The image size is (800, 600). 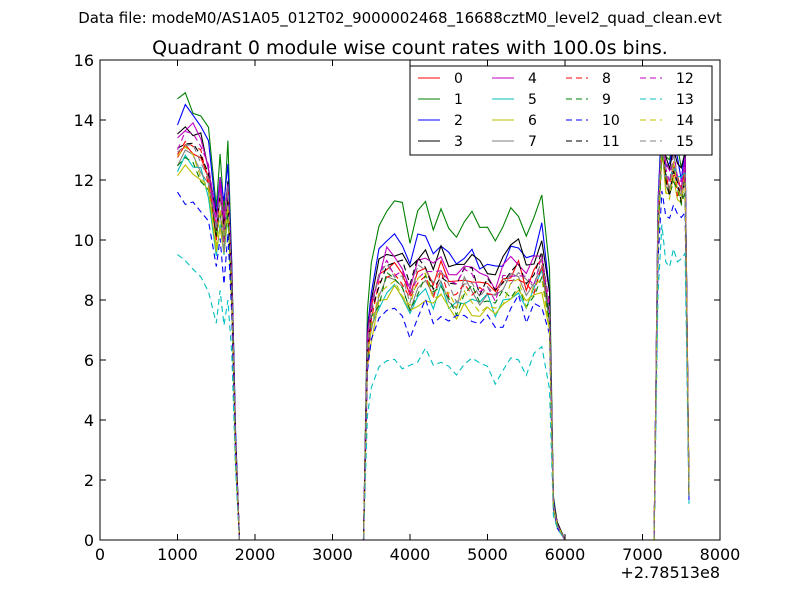 What do you see at coordinates (532, 79) in the screenshot?
I see `legend-label-4: 4` at bounding box center [532, 79].